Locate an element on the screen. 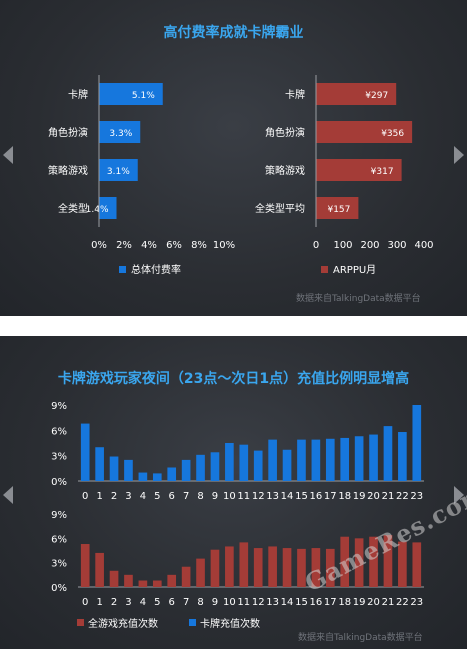 This screenshot has height=649, width=467. all-games-recharge-x-tick-label: 18 is located at coordinates (344, 602).